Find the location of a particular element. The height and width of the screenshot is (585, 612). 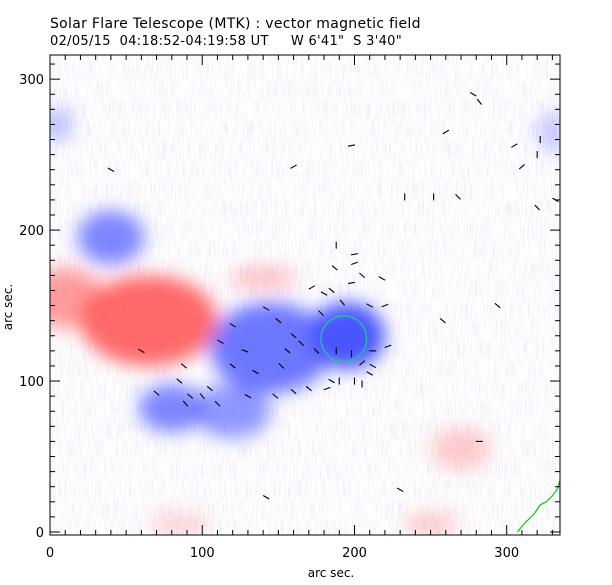

x-tick-label: 0 is located at coordinates (50, 553).